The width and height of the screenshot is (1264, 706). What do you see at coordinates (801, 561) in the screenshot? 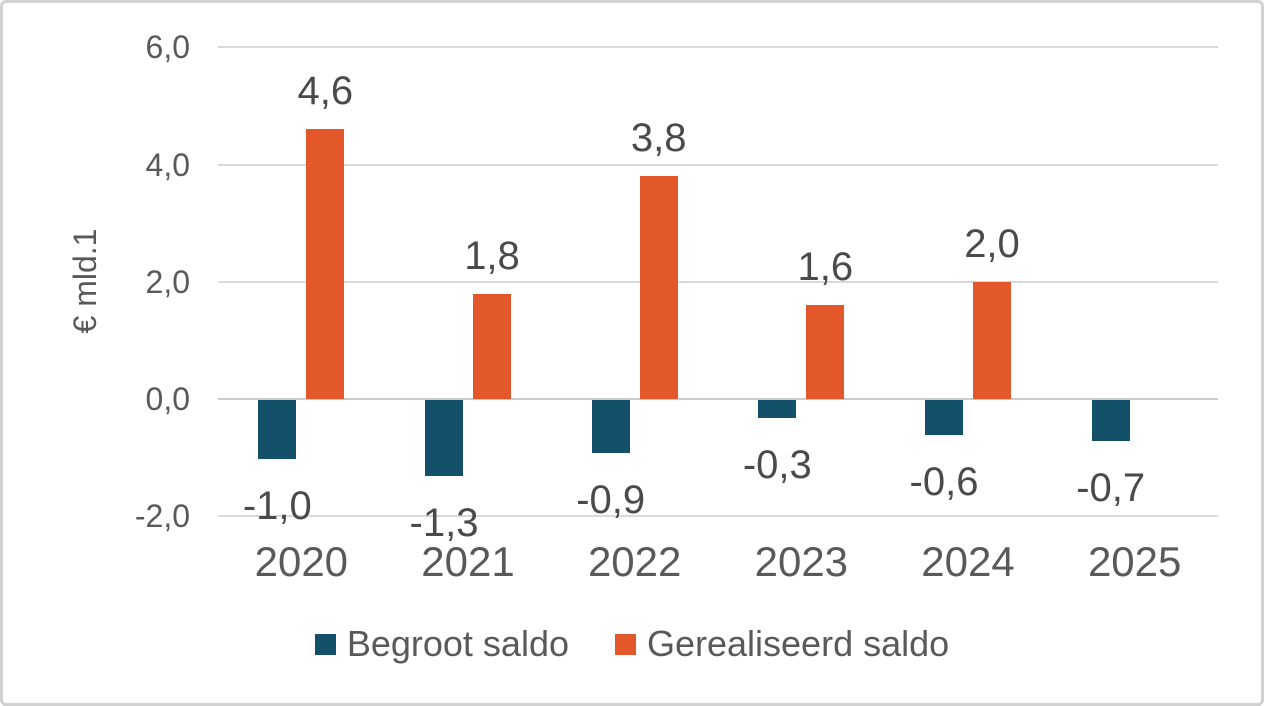
I see `x-axis-category-label: 2023` at bounding box center [801, 561].